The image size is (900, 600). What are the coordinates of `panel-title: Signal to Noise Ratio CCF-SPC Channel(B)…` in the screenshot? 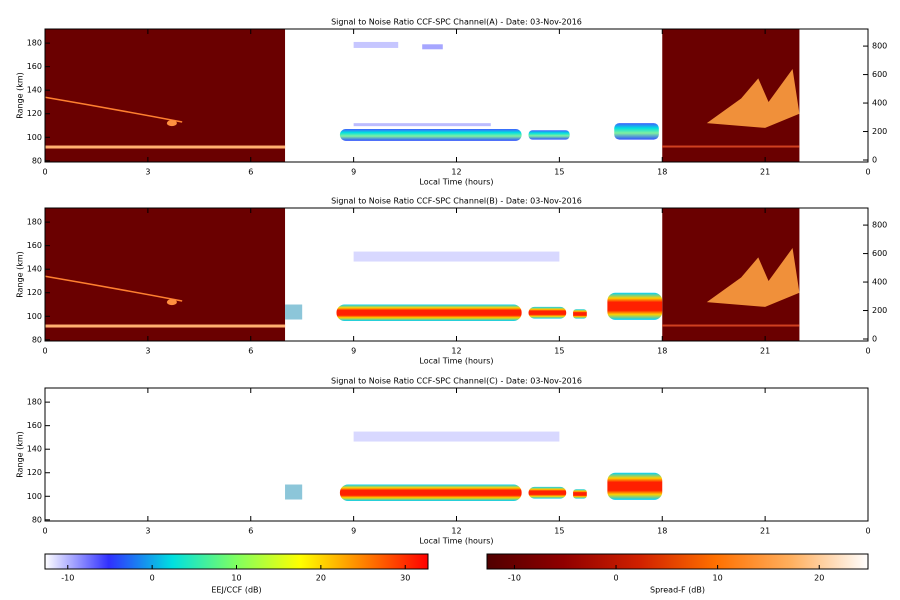 It's located at (456, 201).